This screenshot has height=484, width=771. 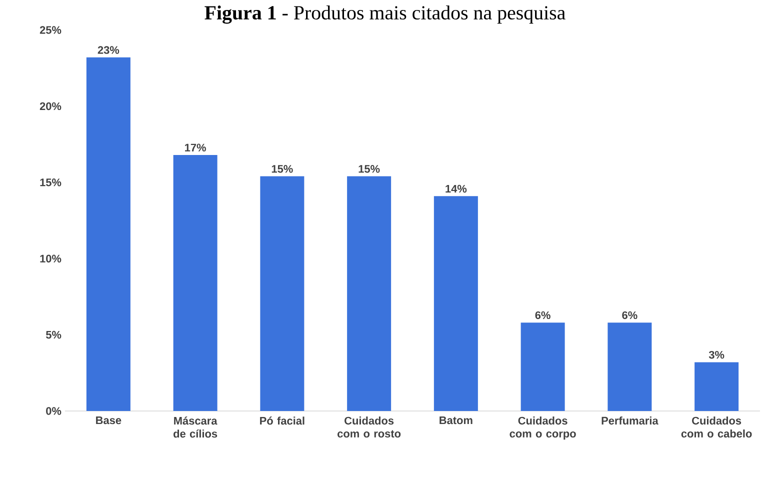 What do you see at coordinates (51, 182) in the screenshot?
I see `y-tick-label: 15%` at bounding box center [51, 182].